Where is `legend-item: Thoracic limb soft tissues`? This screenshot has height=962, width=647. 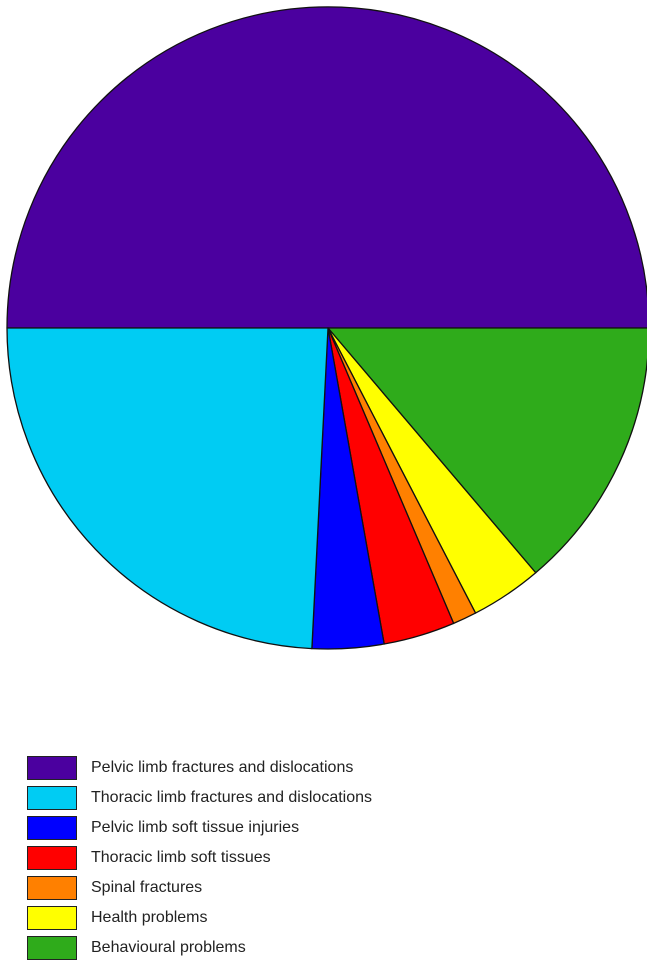
legend-item: Thoracic limb soft tissues is located at coordinates (327, 858).